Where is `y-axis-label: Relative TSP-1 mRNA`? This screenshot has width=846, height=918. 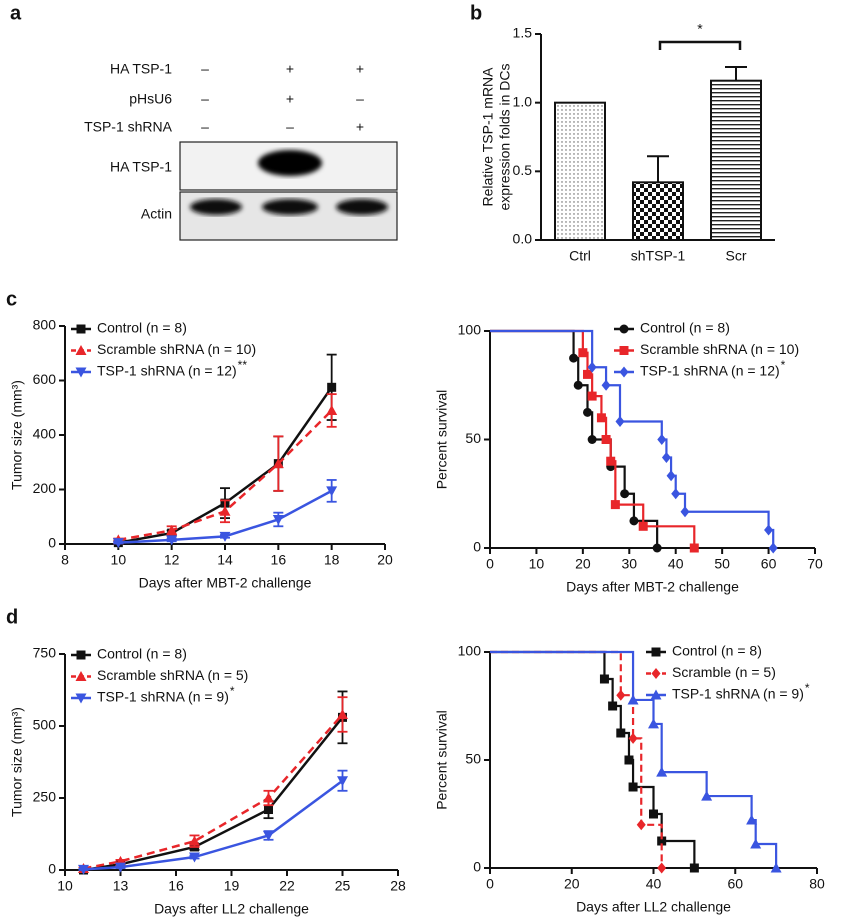 y-axis-label: Relative TSP-1 mRNA is located at coordinates (488, 137).